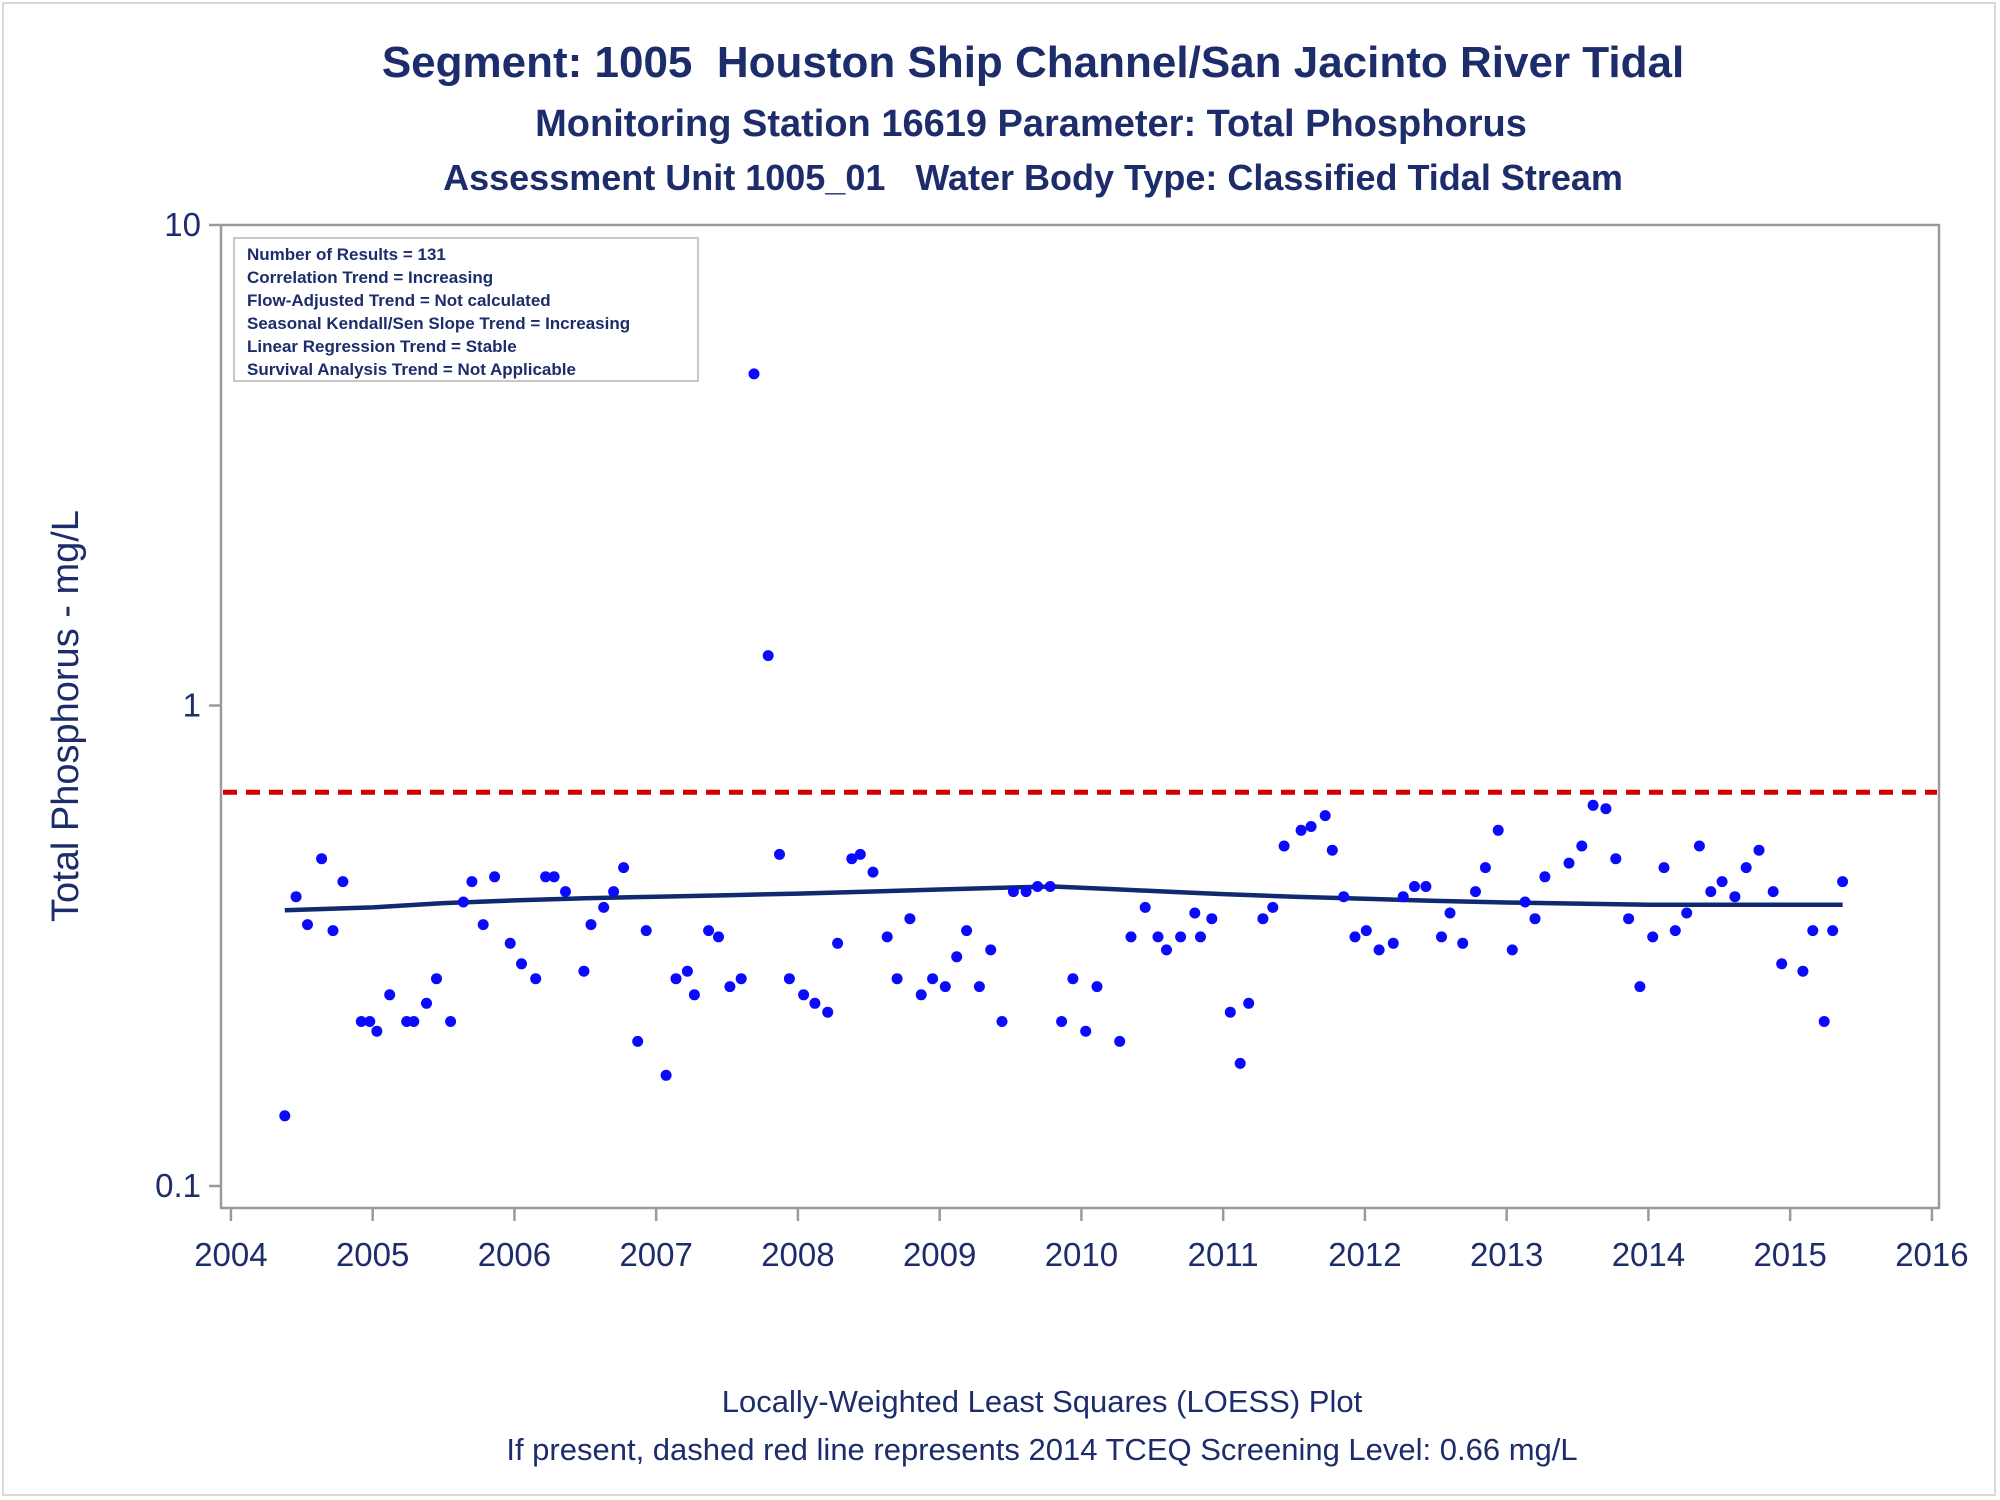  I want to click on y-tick-label: 10, so click(182, 224).